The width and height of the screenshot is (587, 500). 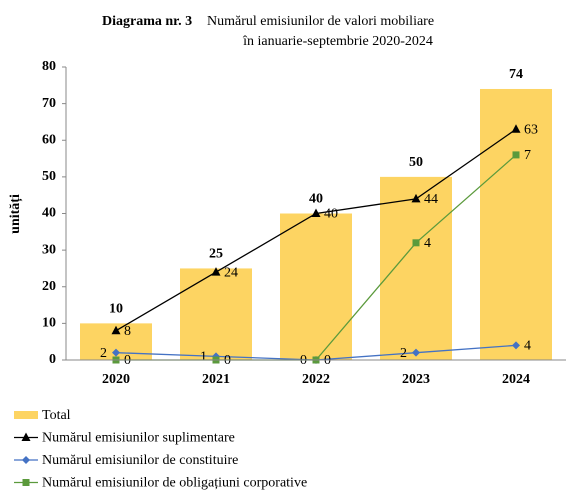 I want to click on x-tick-label: 2020, so click(x=116, y=379).